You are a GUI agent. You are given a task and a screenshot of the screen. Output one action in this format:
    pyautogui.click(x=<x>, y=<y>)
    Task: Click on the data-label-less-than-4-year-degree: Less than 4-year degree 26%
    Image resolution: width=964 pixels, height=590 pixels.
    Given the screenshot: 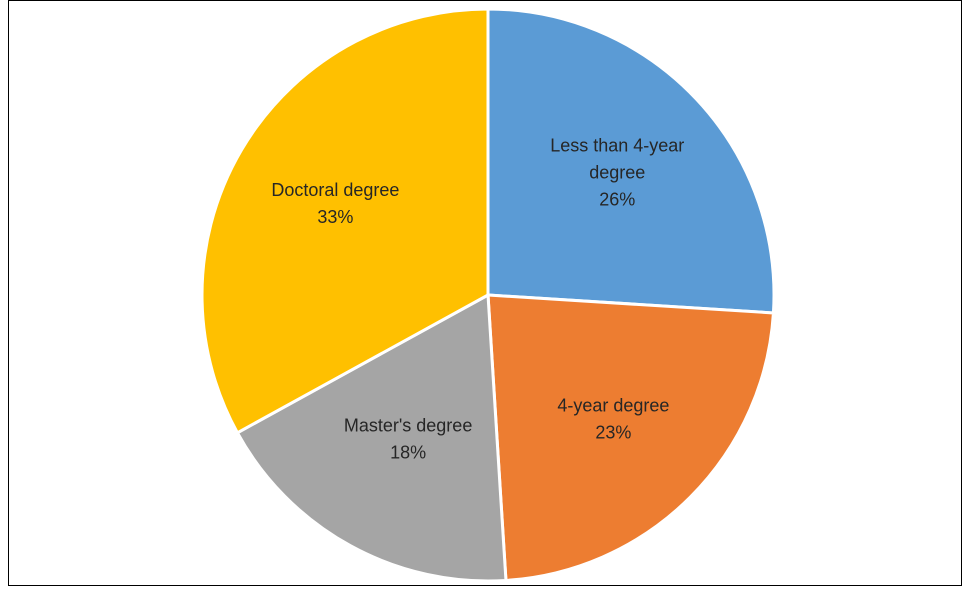 What is the action you would take?
    pyautogui.click(x=617, y=172)
    